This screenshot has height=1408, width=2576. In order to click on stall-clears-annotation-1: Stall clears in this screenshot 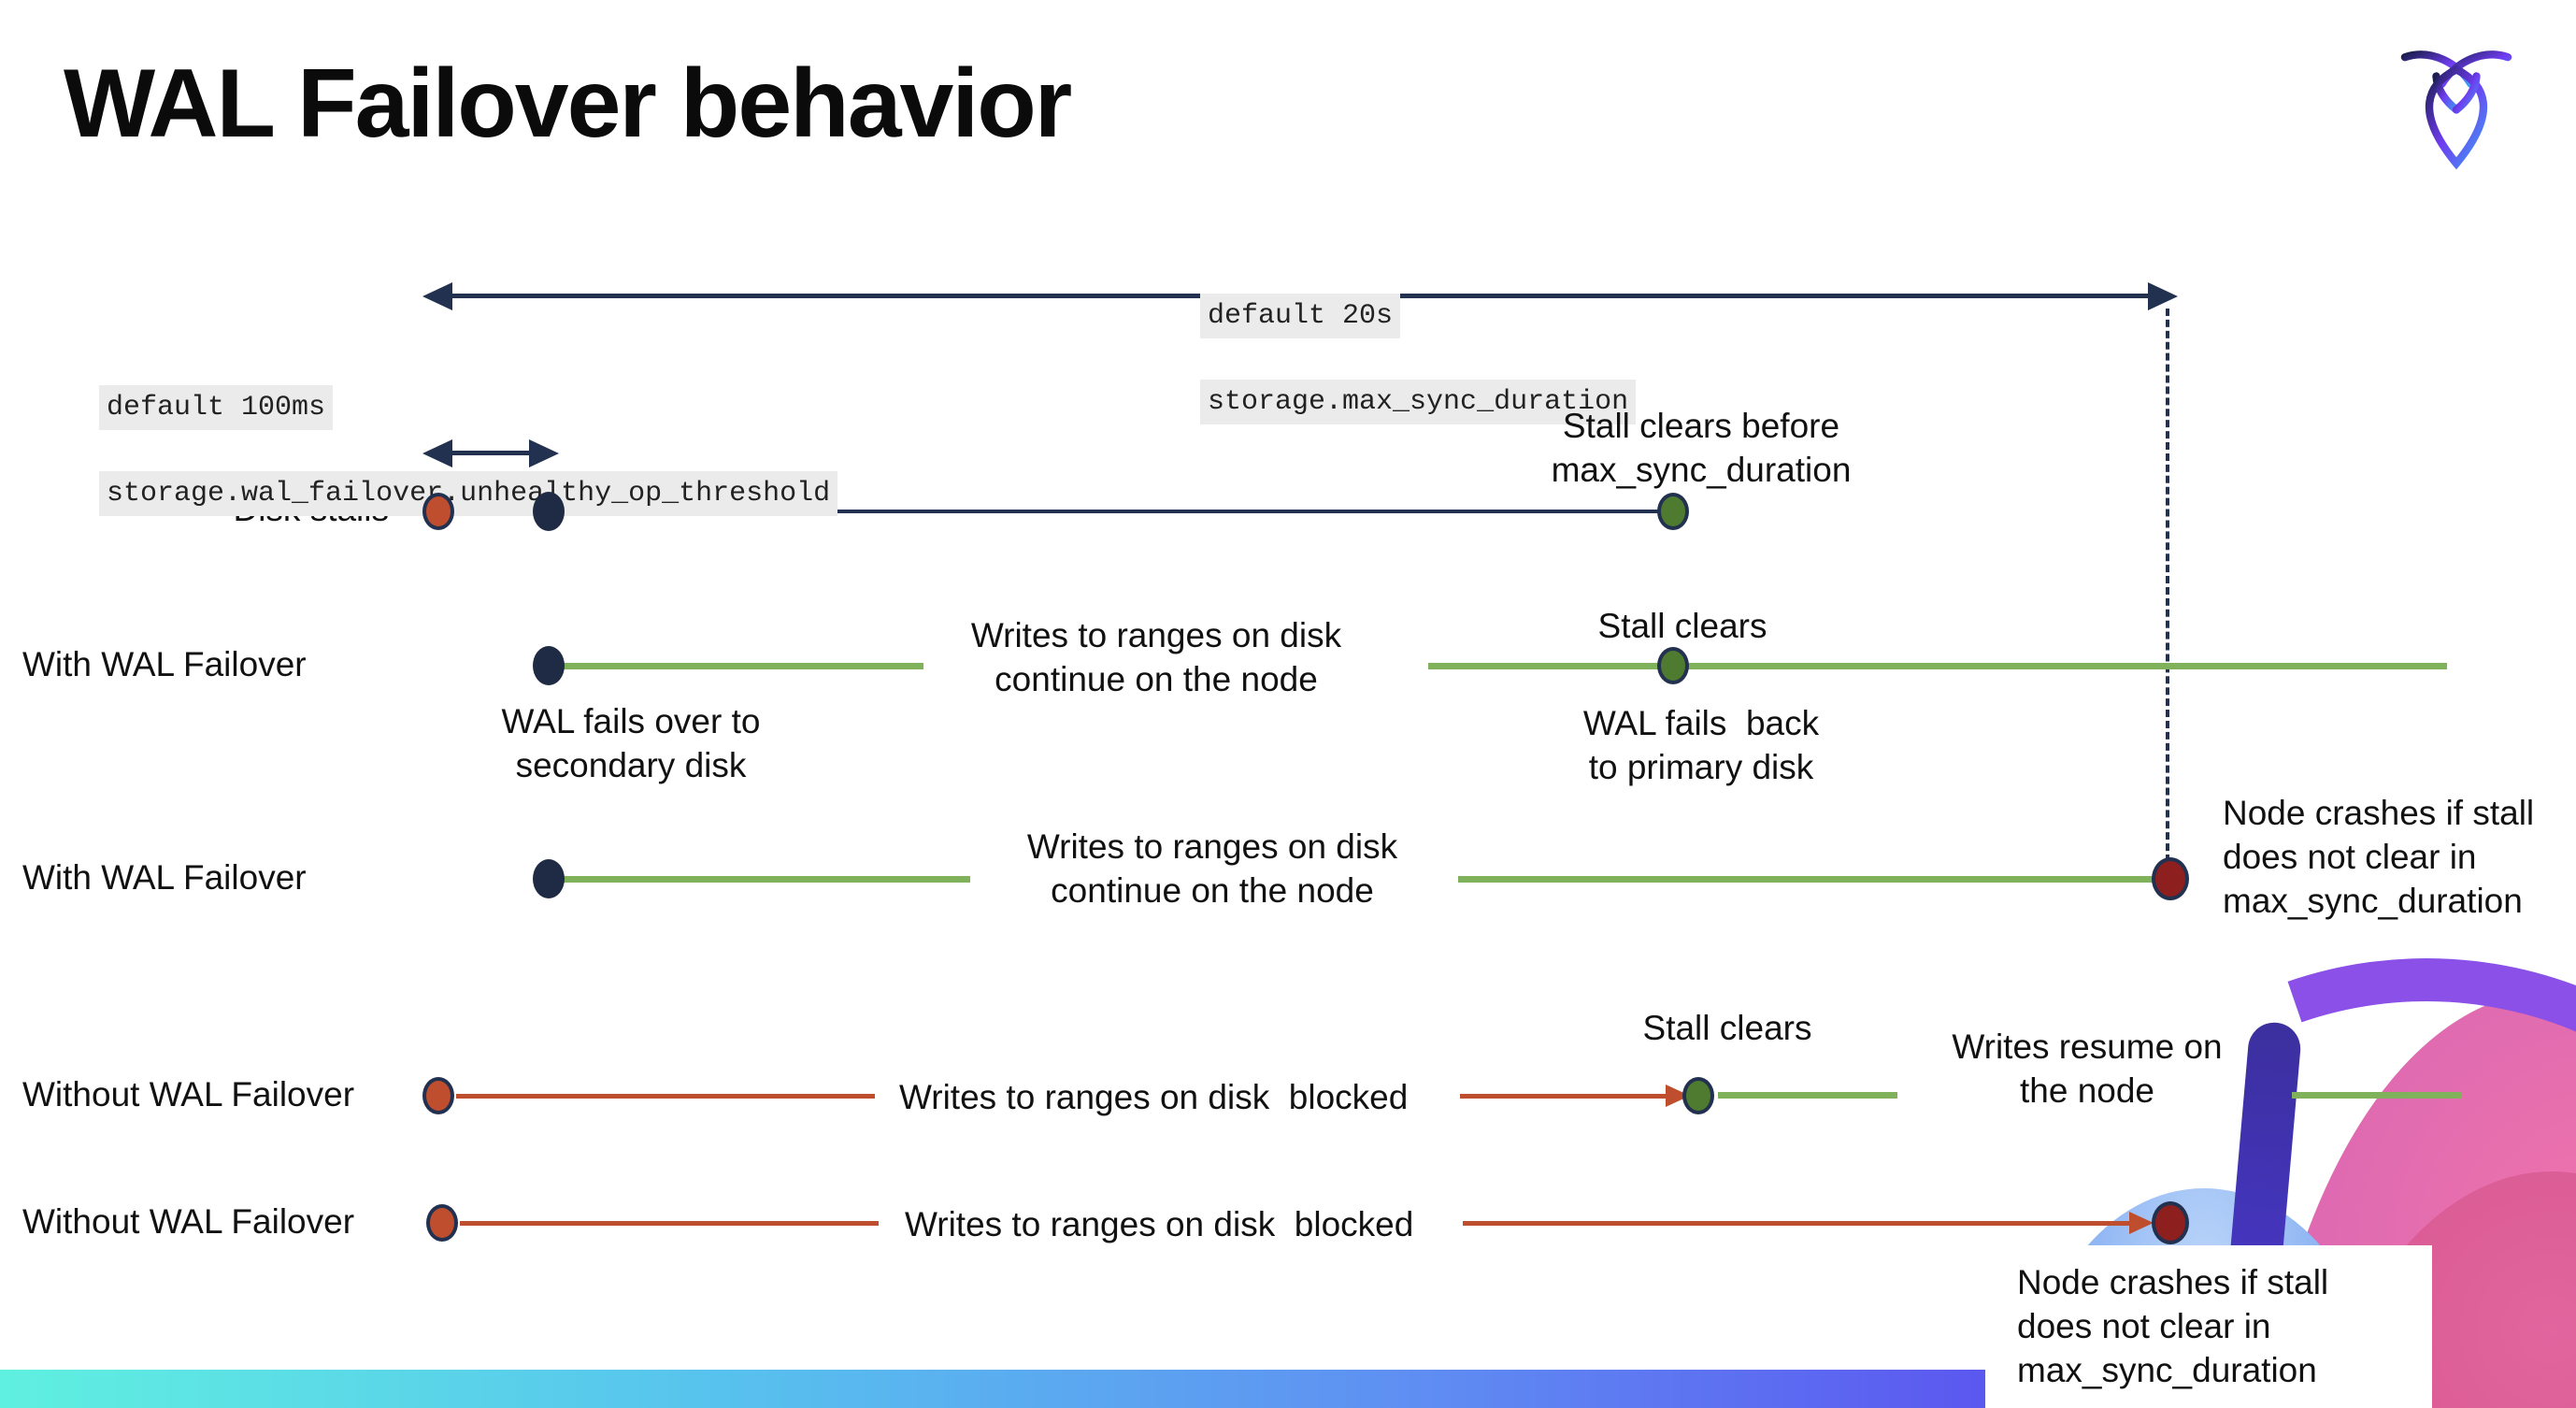, I will do `click(1682, 626)`.